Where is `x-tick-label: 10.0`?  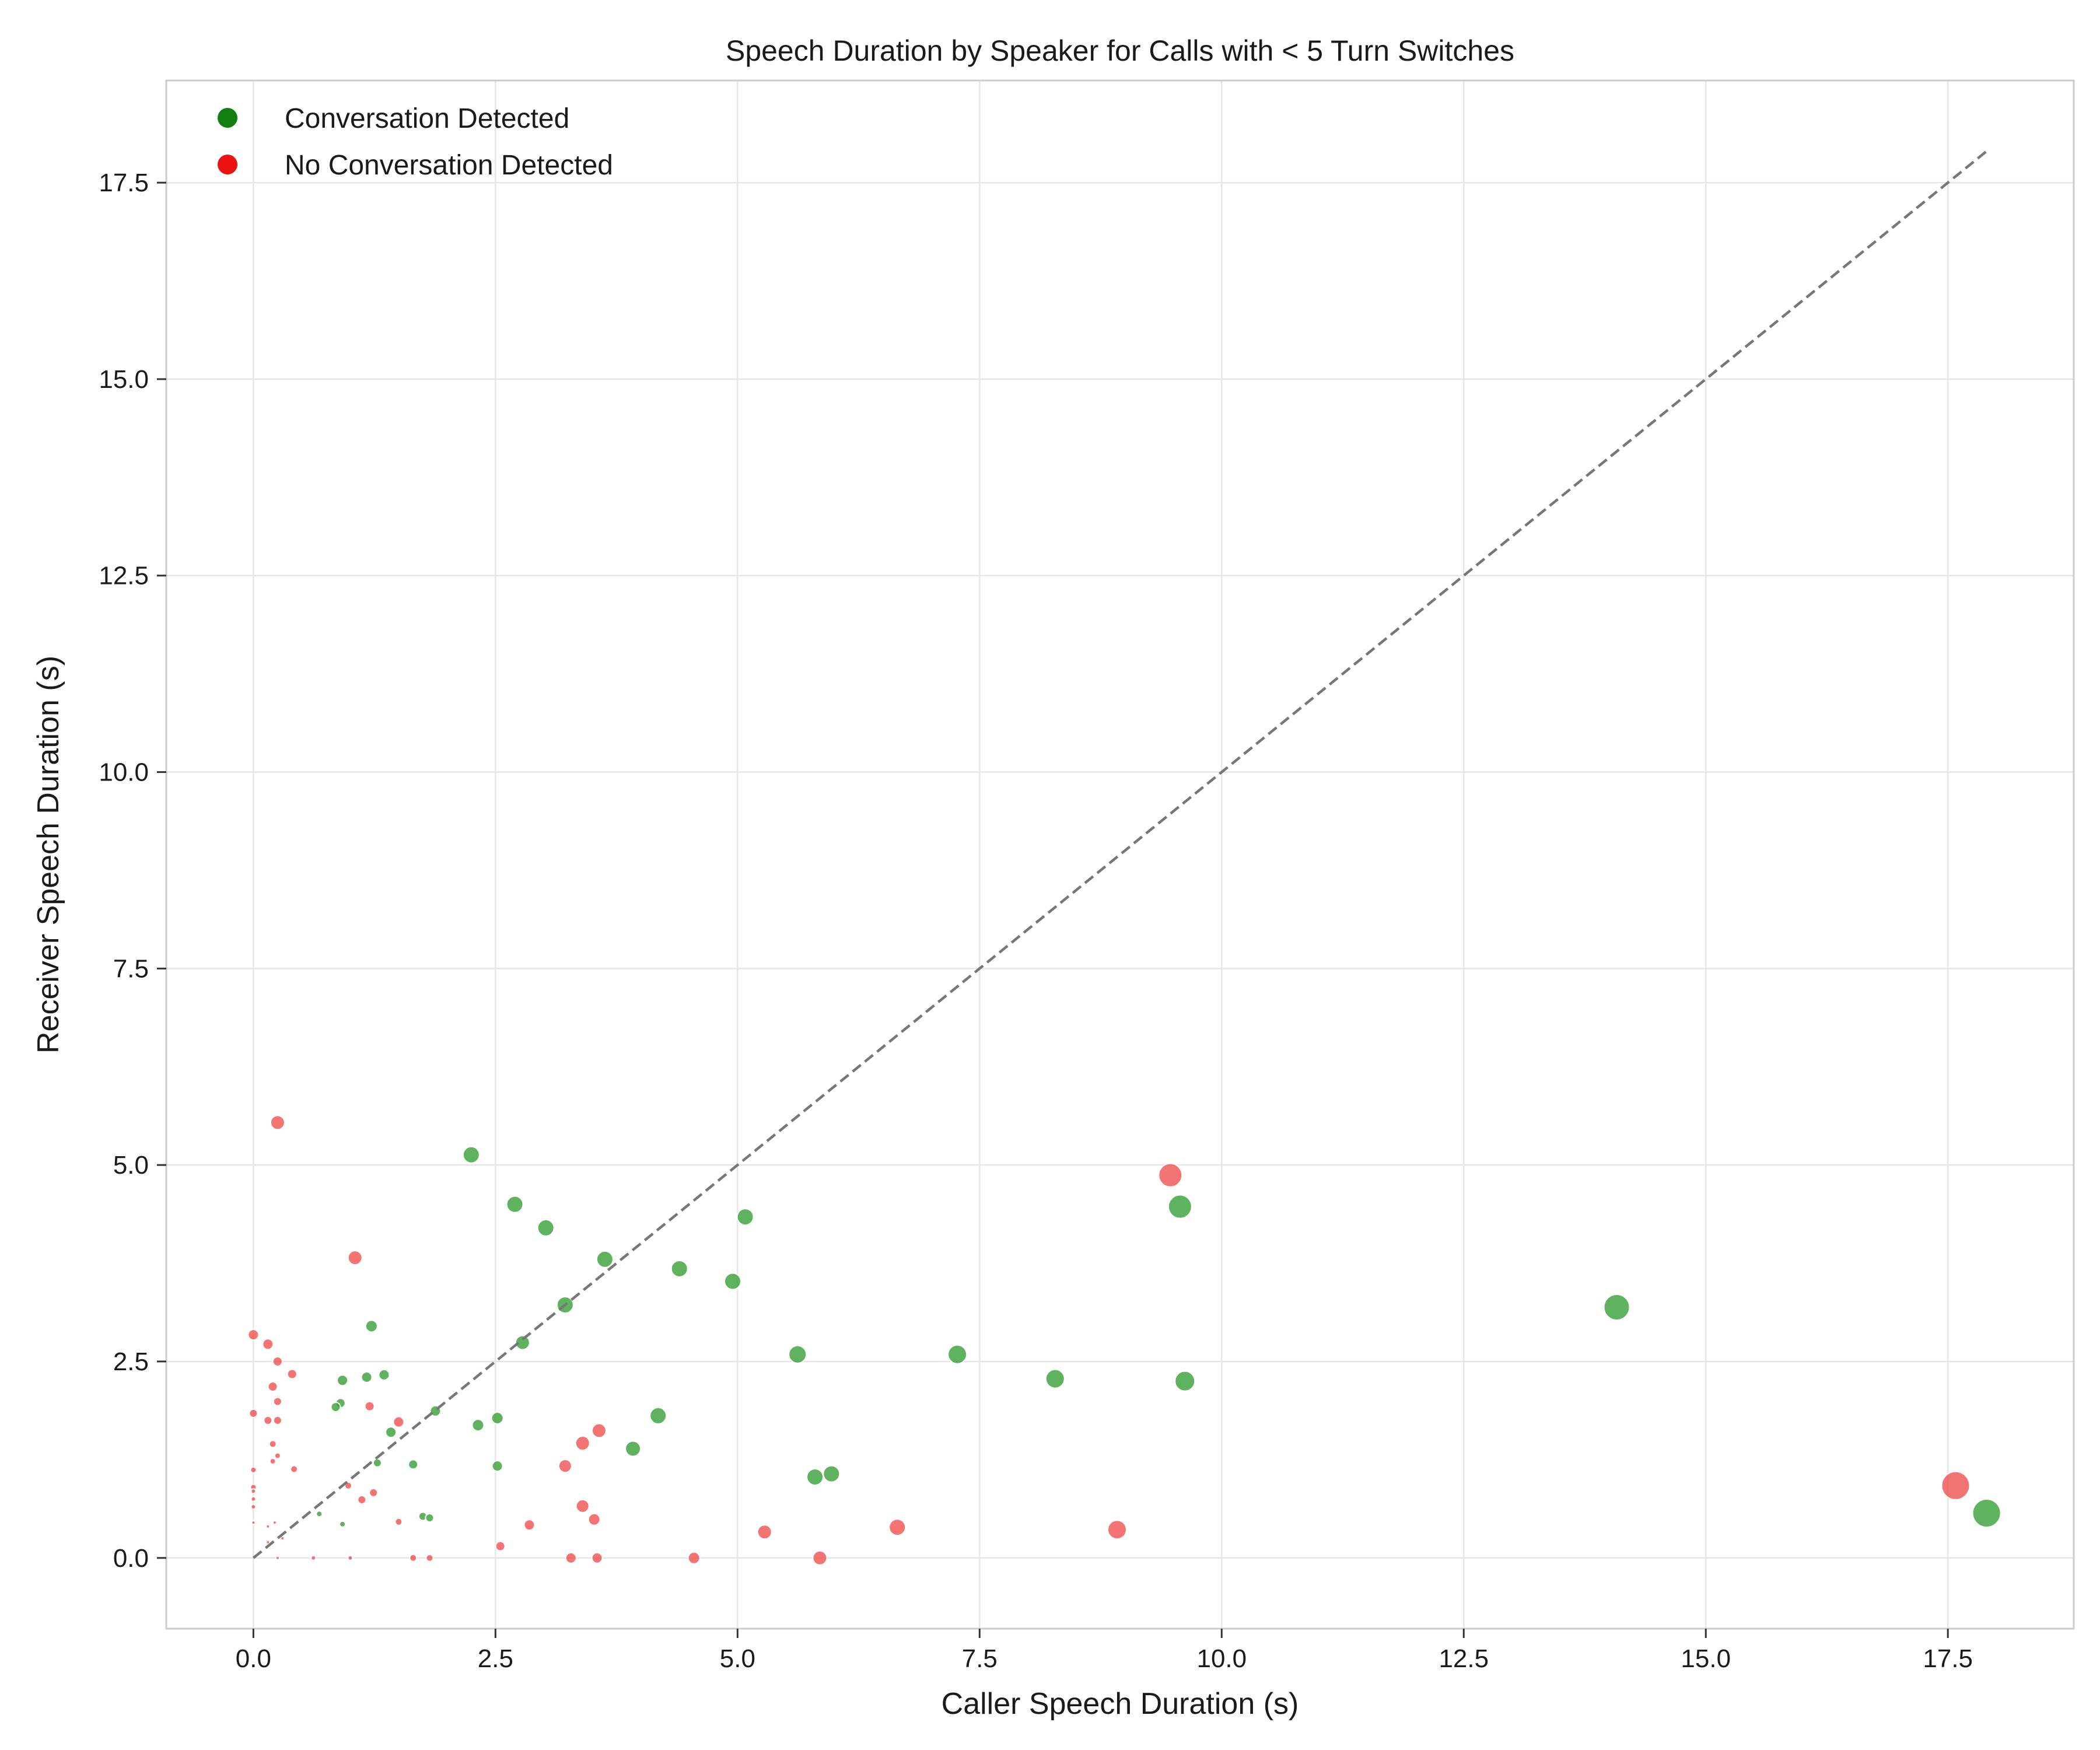
x-tick-label: 10.0 is located at coordinates (1221, 1658).